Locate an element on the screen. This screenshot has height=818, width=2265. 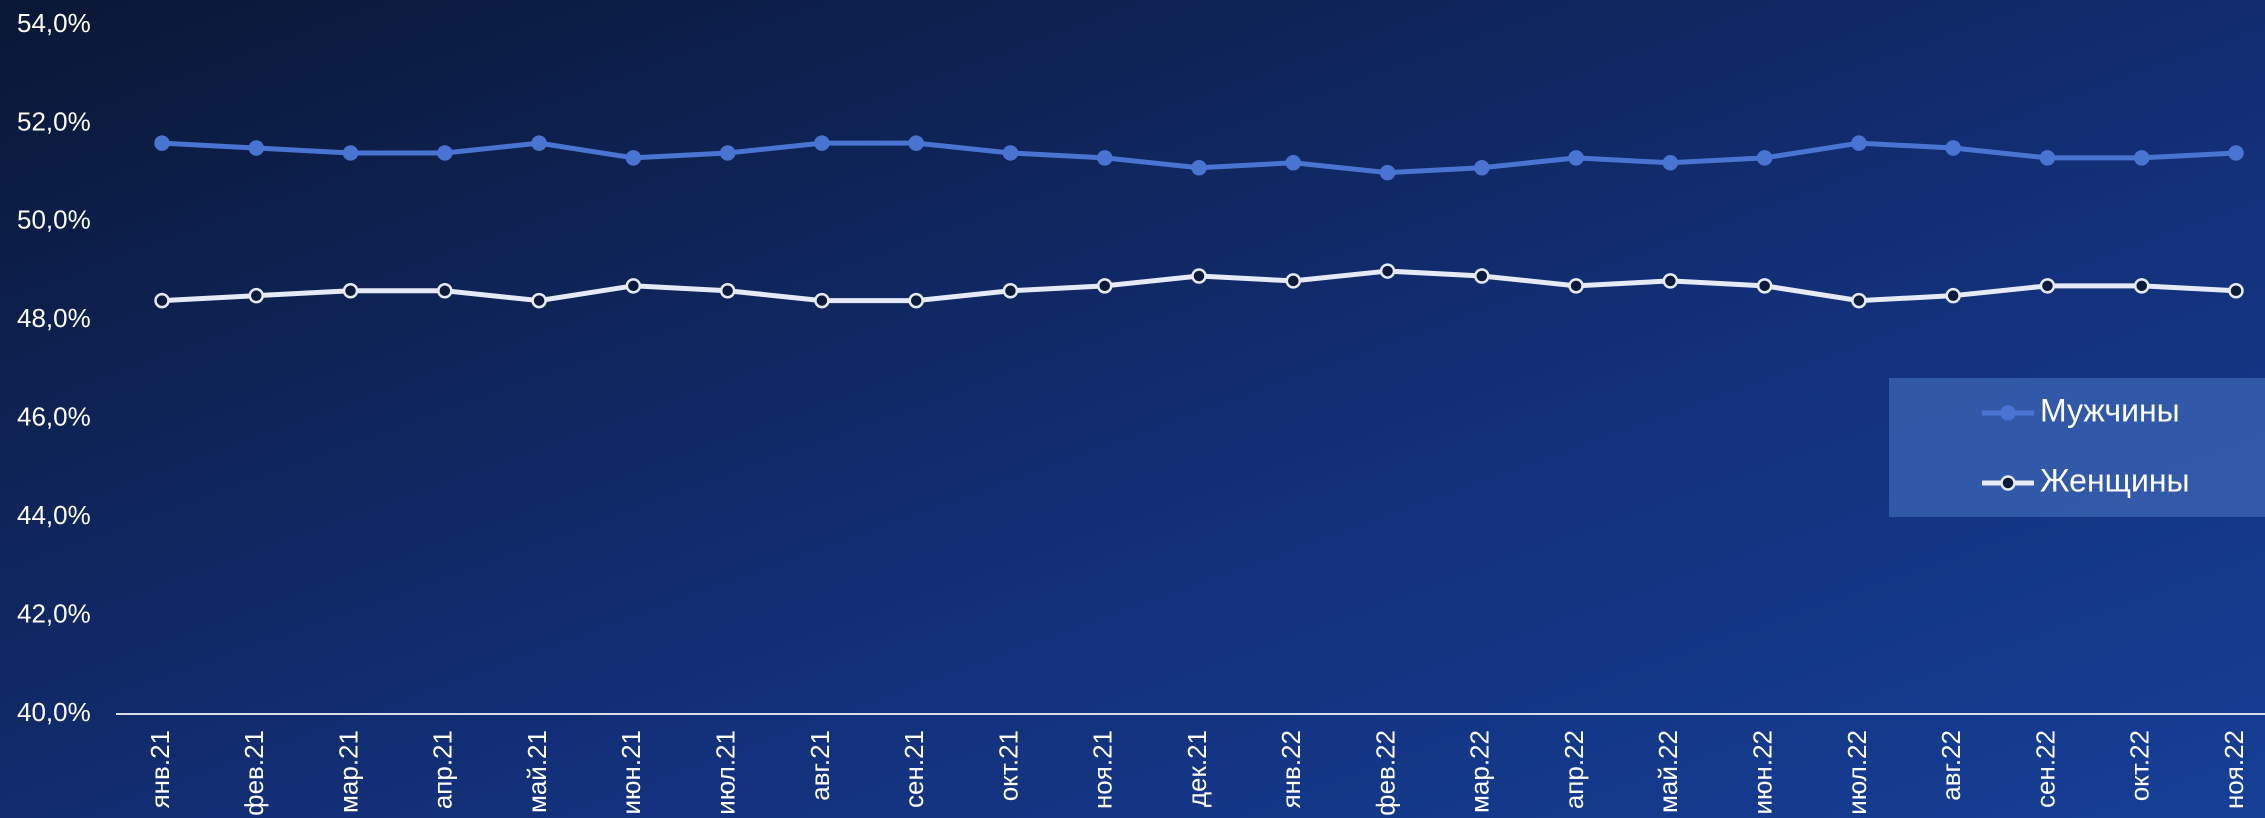
x-tick-label: июл.21 is located at coordinates (726, 772).